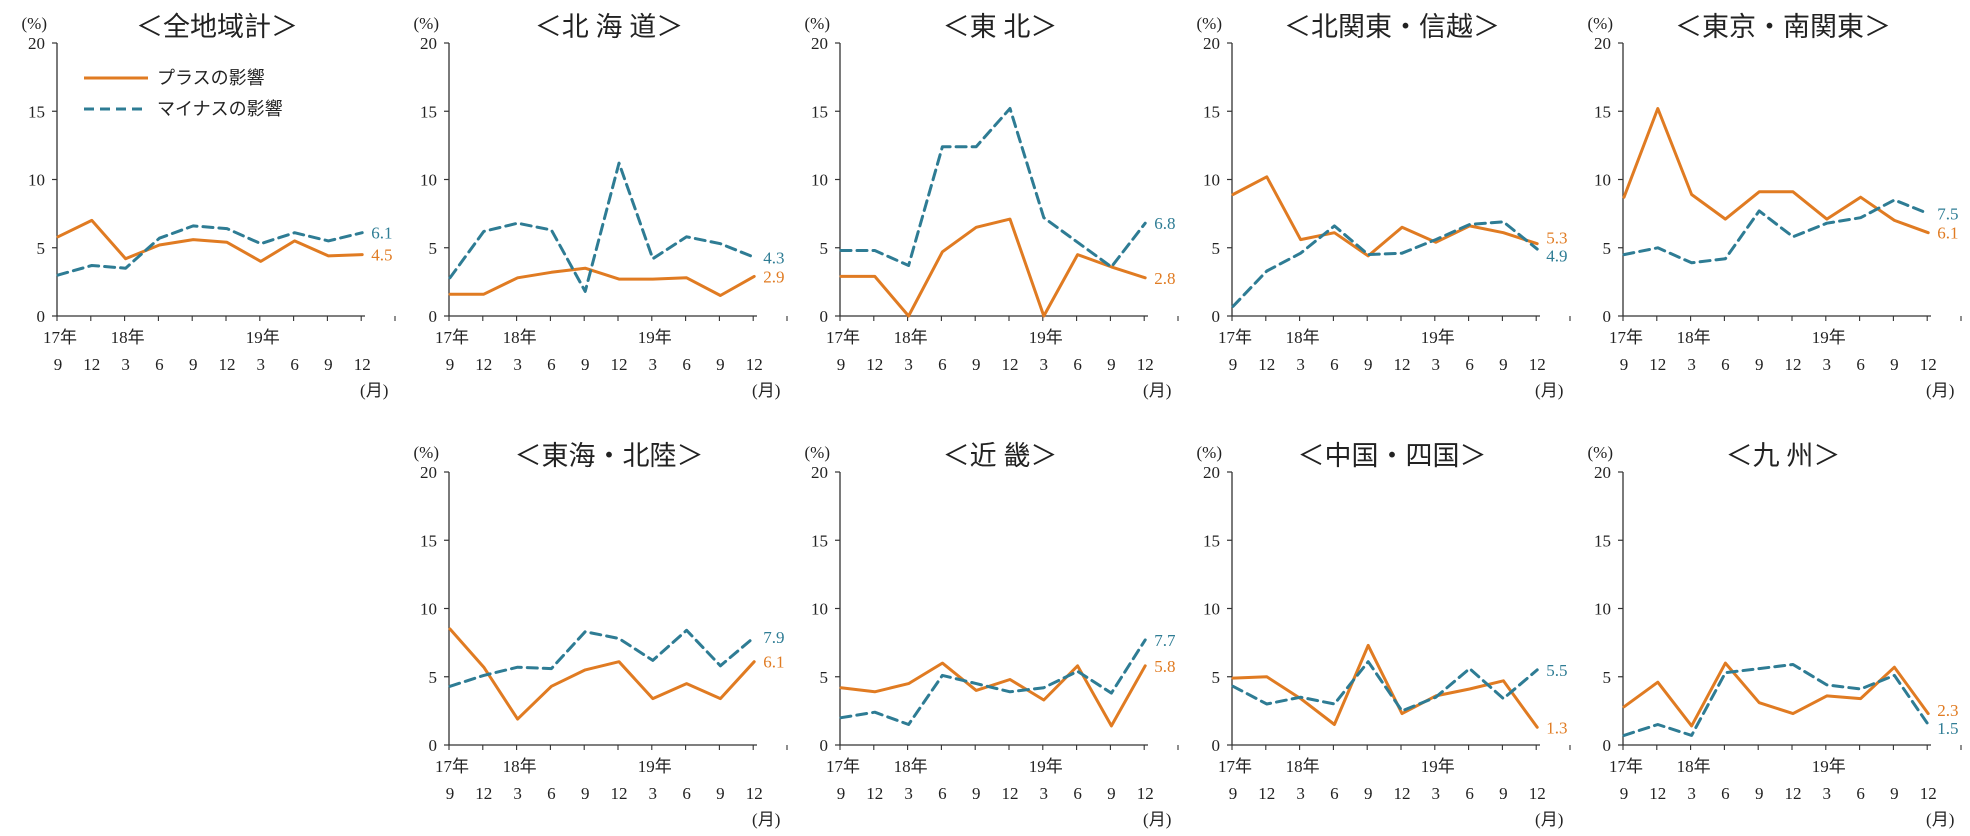 The height and width of the screenshot is (836, 1970). What do you see at coordinates (1164, 223) in the screenshot?
I see `end-value-label-minus-impact: 6.8` at bounding box center [1164, 223].